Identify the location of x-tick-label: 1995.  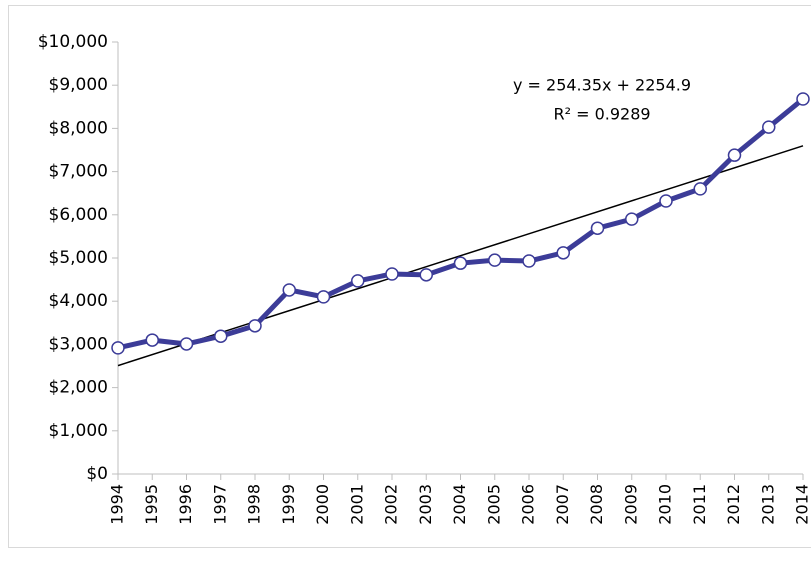
(151, 504).